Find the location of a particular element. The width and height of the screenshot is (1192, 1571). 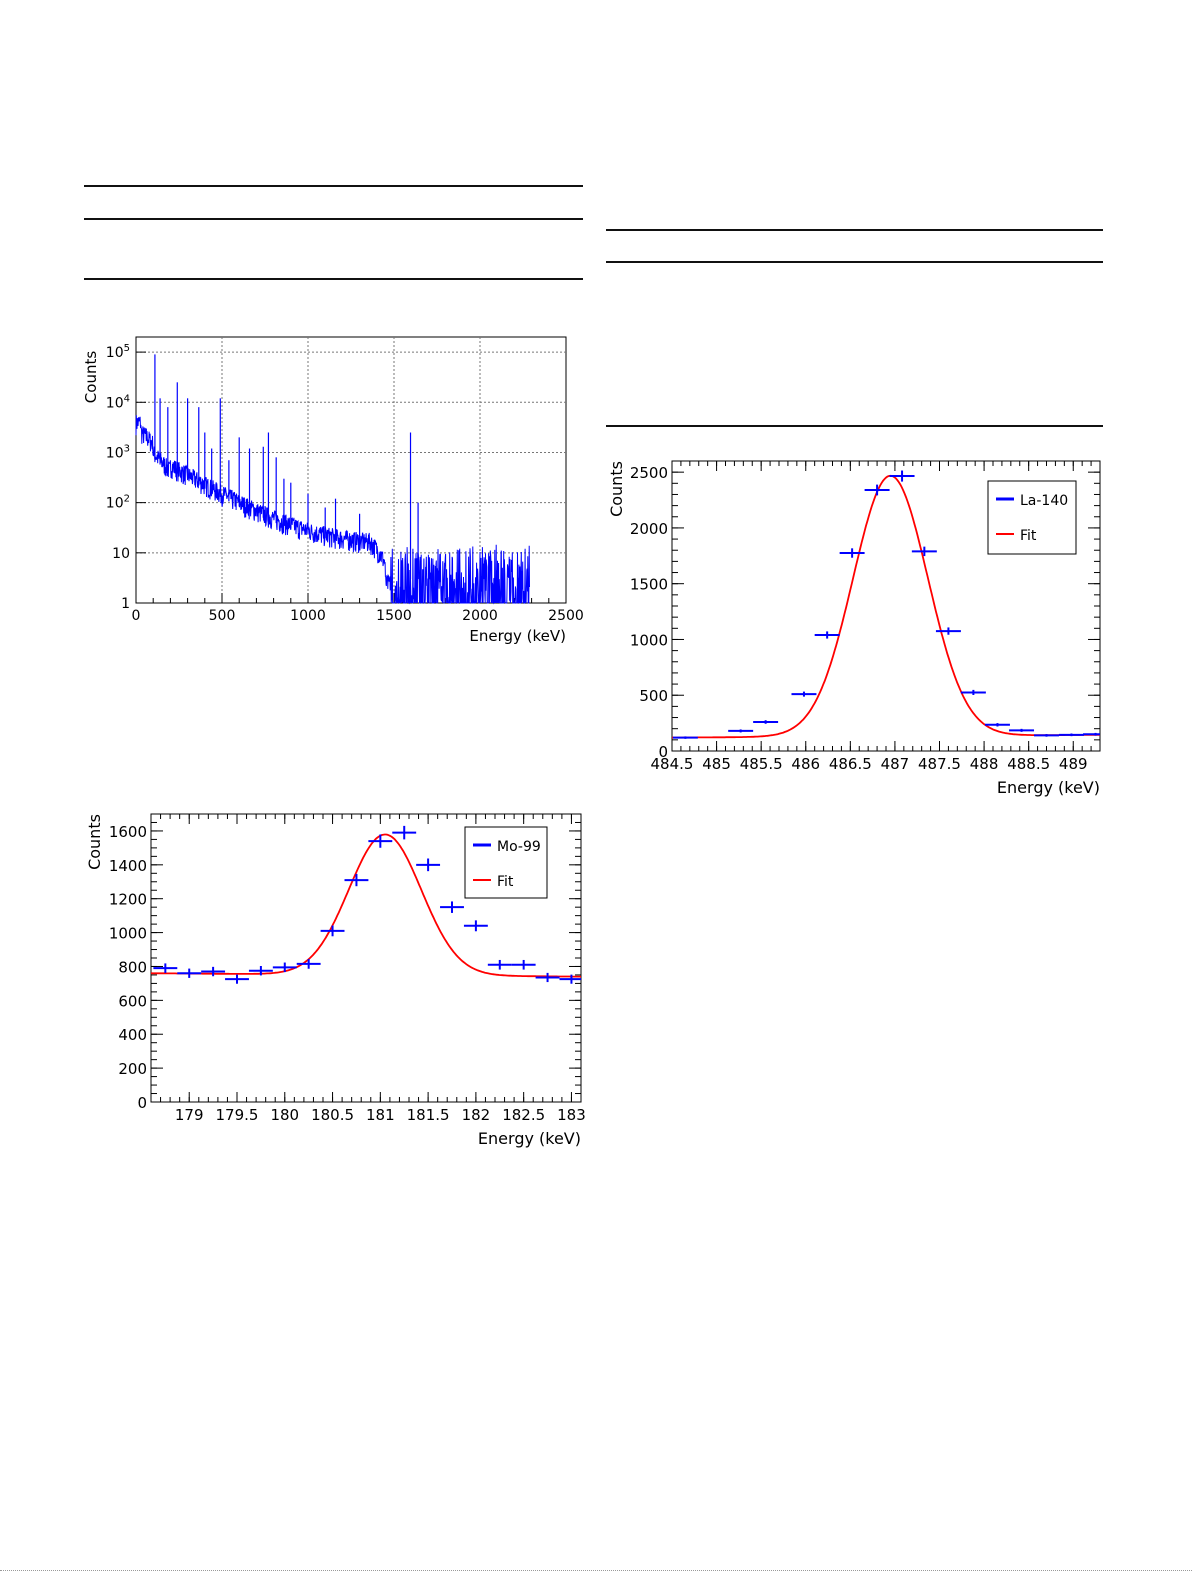

x-tick-label: 1000 is located at coordinates (308, 616).